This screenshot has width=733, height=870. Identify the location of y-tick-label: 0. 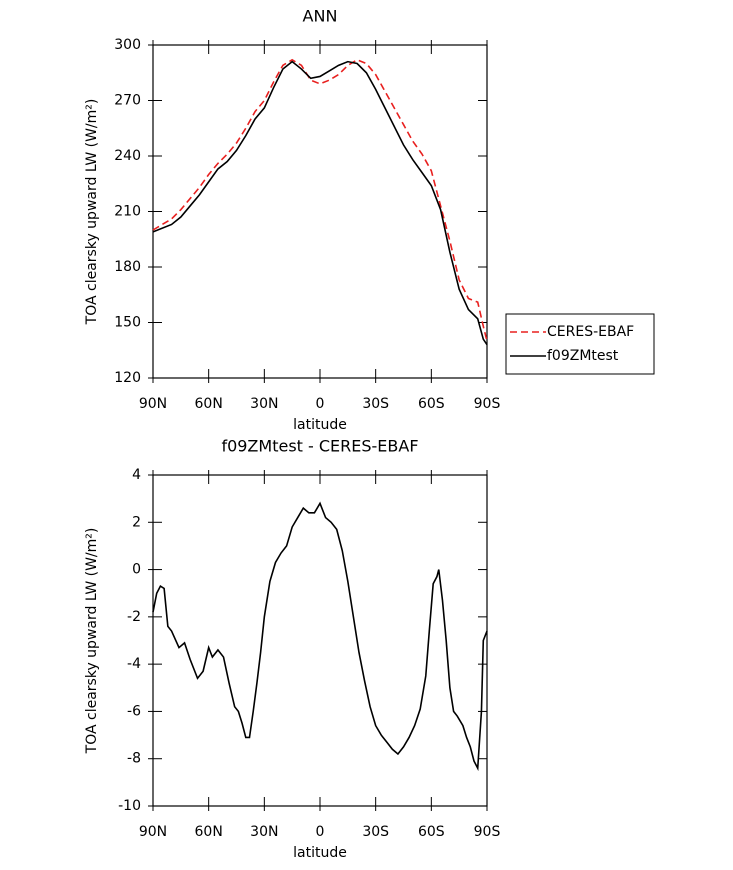
(136, 570).